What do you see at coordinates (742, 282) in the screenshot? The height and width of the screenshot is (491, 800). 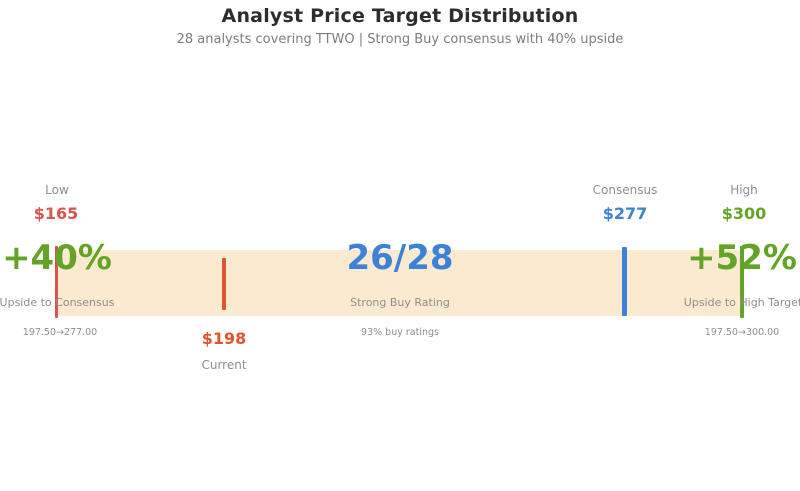 I see `high-marker-line` at bounding box center [742, 282].